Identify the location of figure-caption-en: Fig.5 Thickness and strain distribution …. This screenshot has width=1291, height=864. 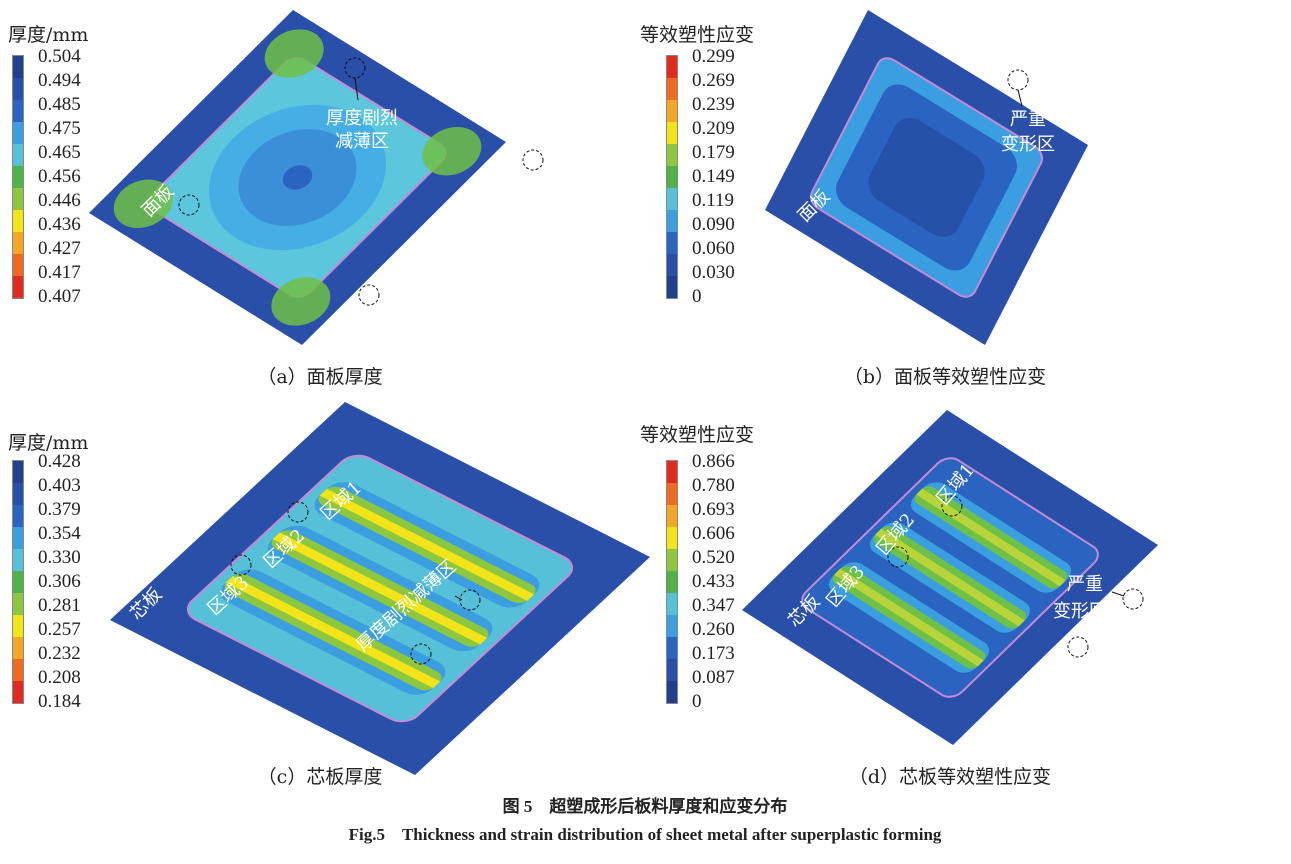
(645, 834).